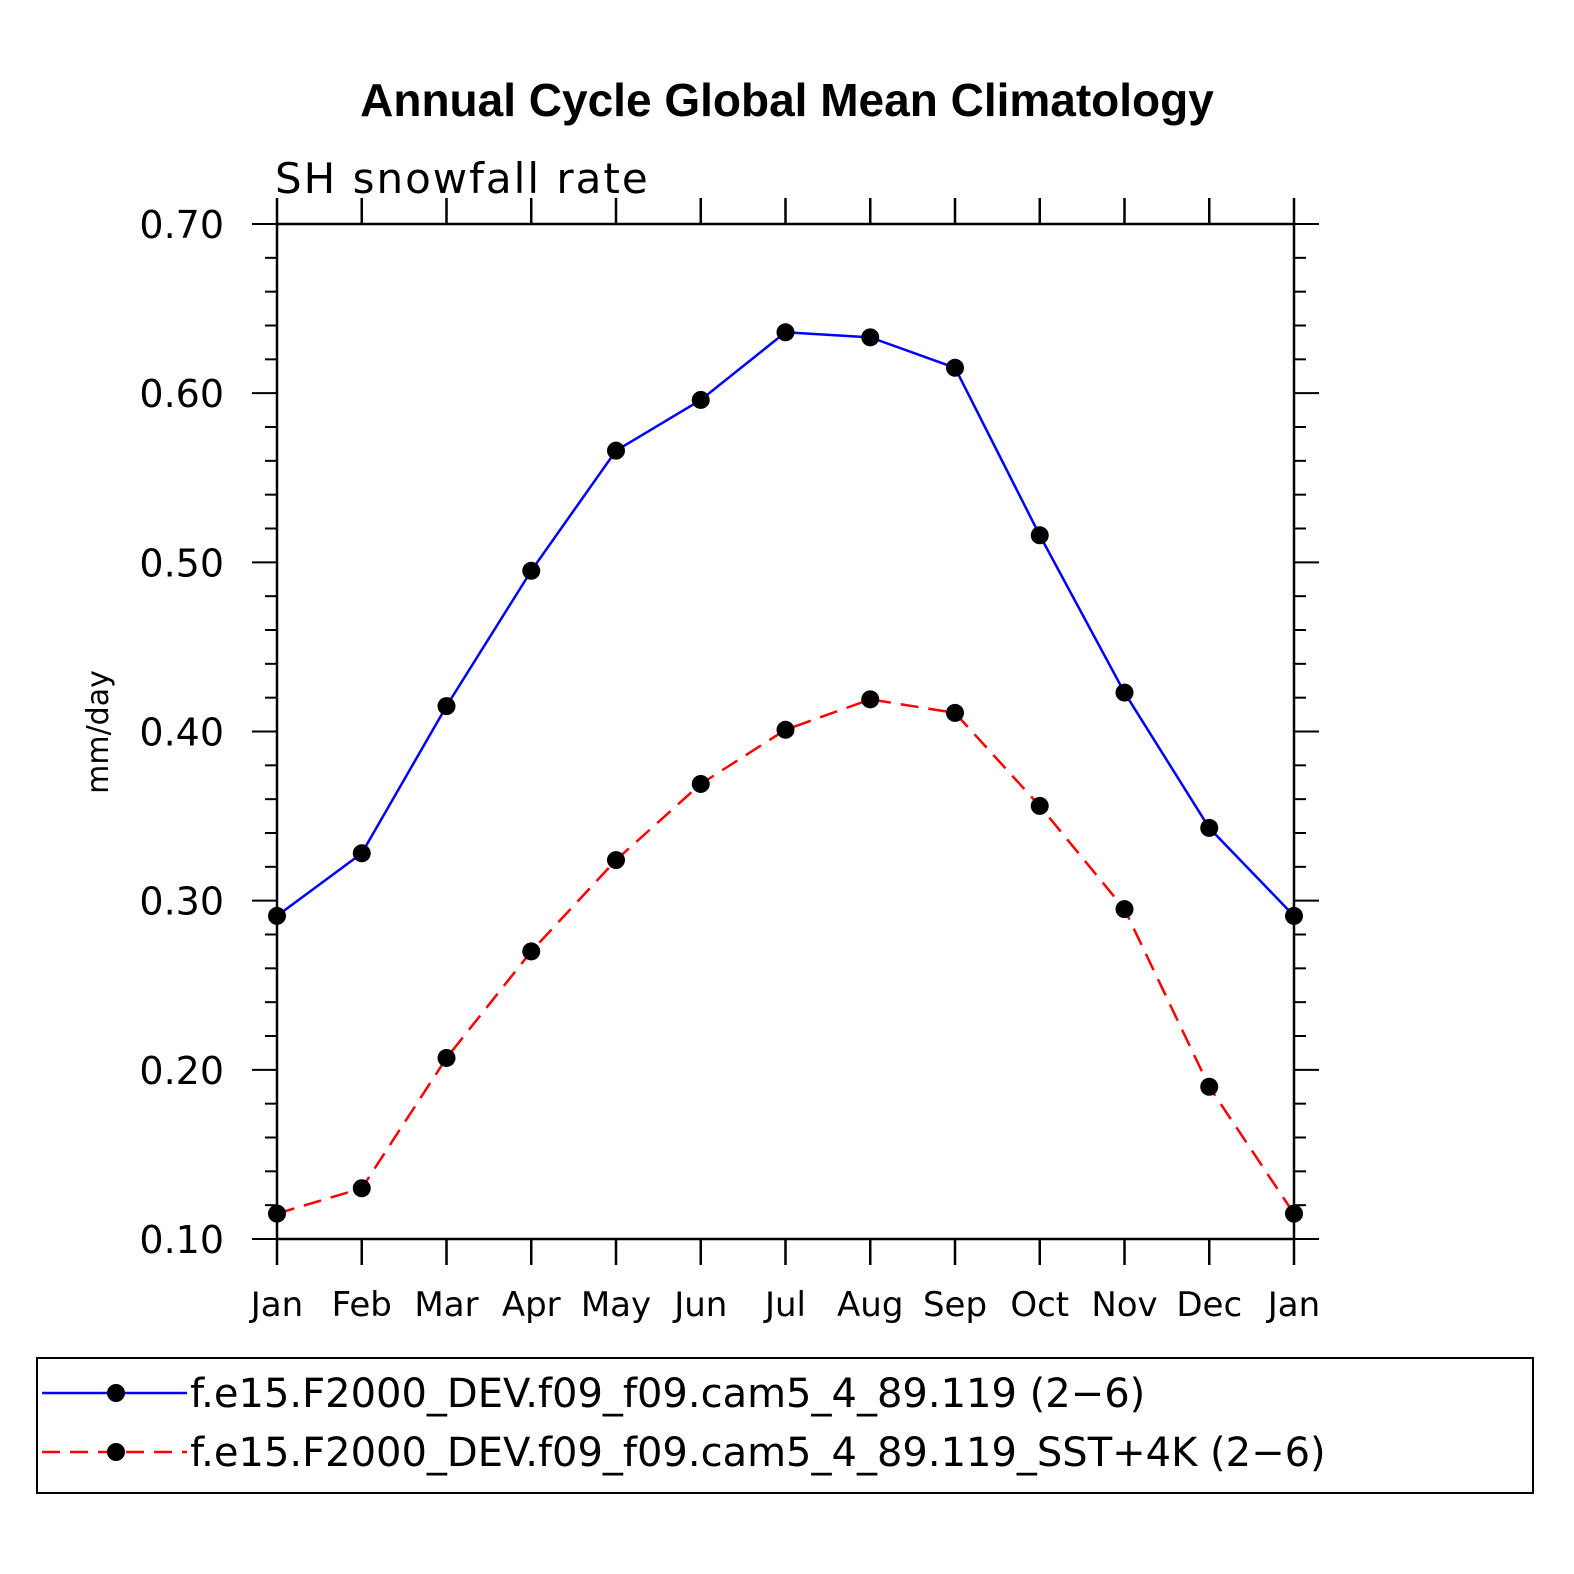 The height and width of the screenshot is (1574, 1574). Describe the element at coordinates (616, 1305) in the screenshot. I see `x-tick-label: May` at that location.